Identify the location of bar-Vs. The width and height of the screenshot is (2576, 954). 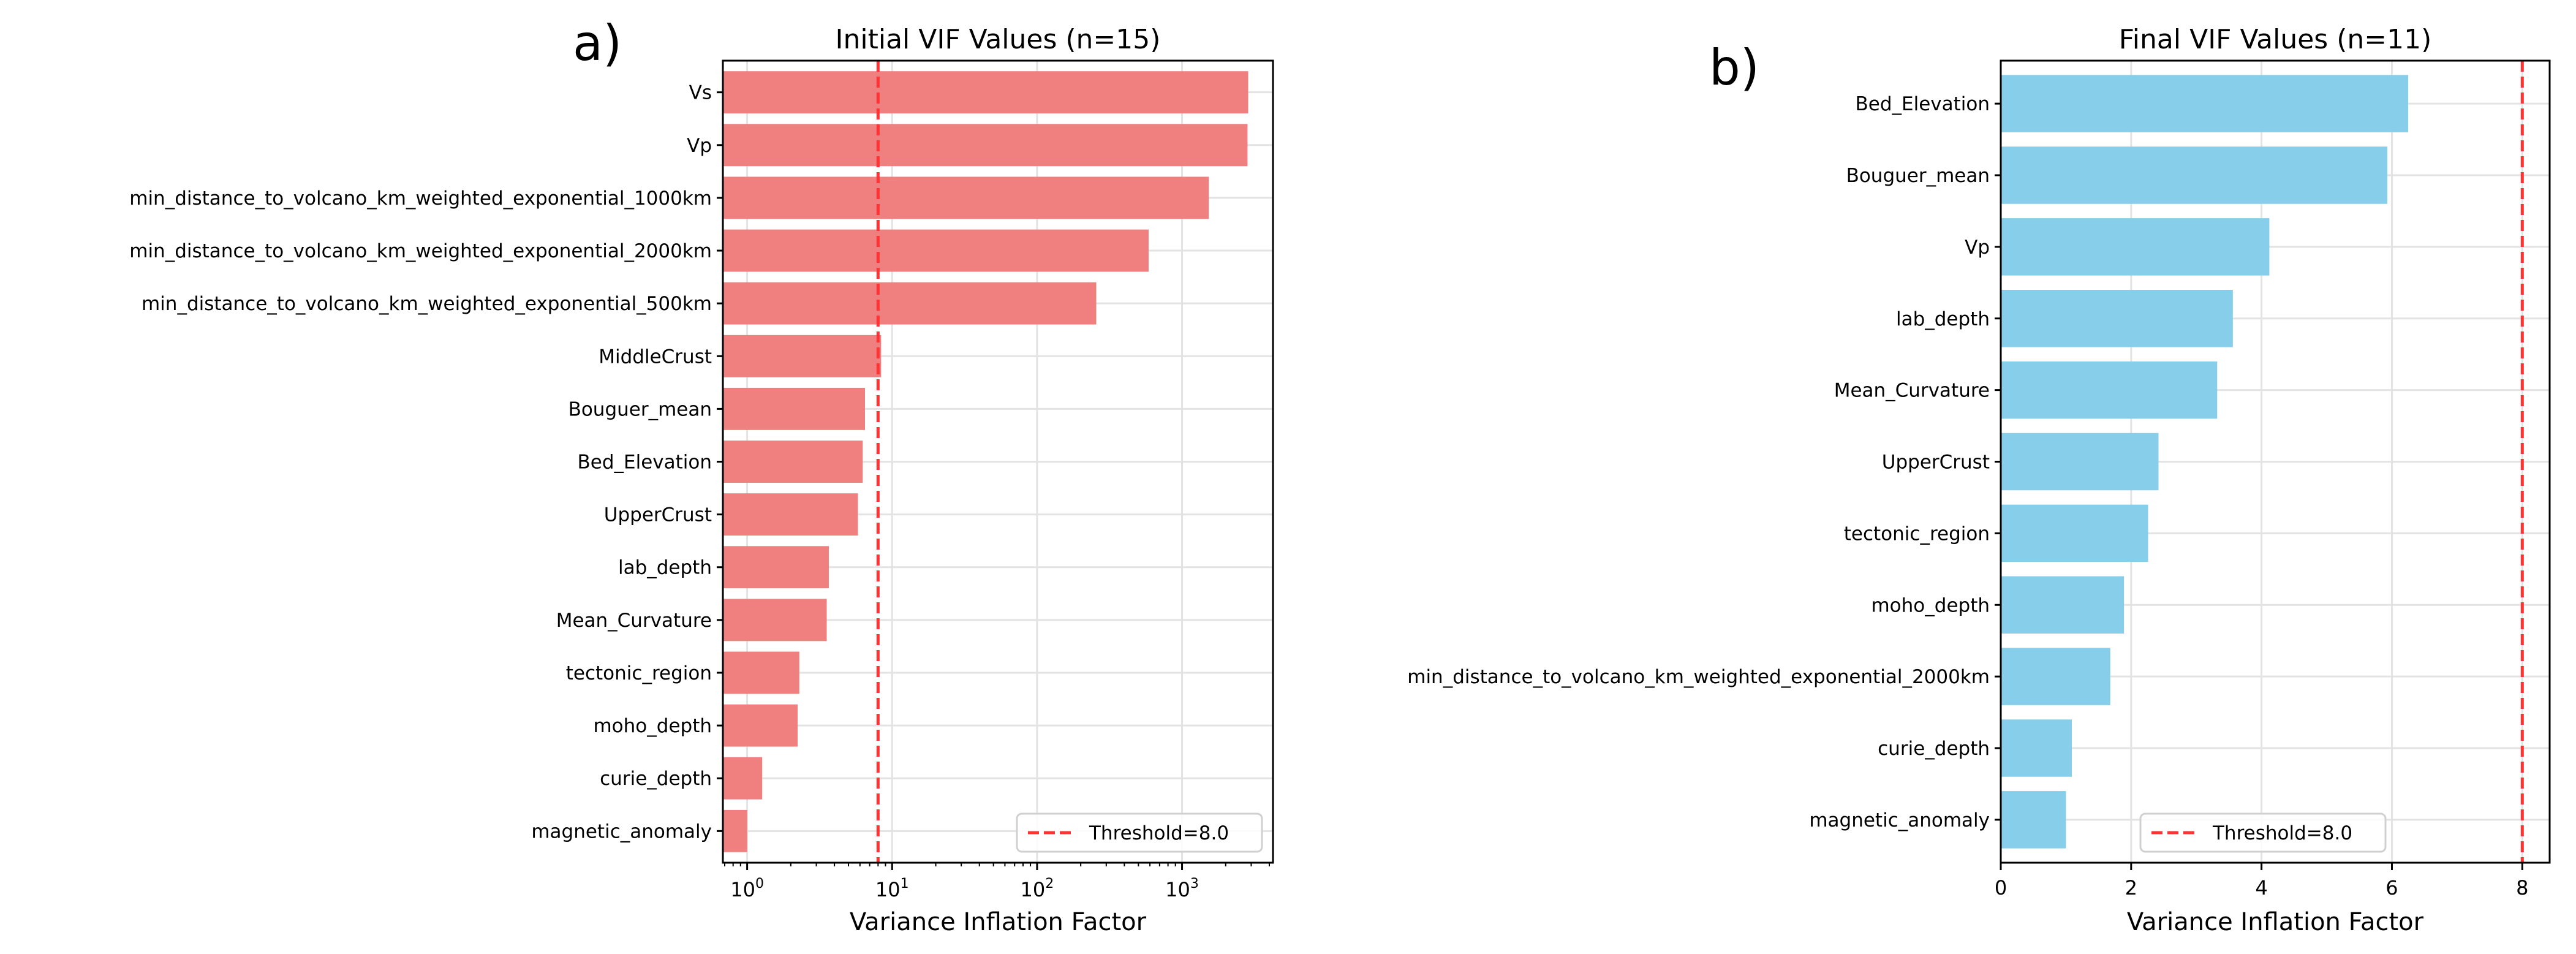
(985, 92).